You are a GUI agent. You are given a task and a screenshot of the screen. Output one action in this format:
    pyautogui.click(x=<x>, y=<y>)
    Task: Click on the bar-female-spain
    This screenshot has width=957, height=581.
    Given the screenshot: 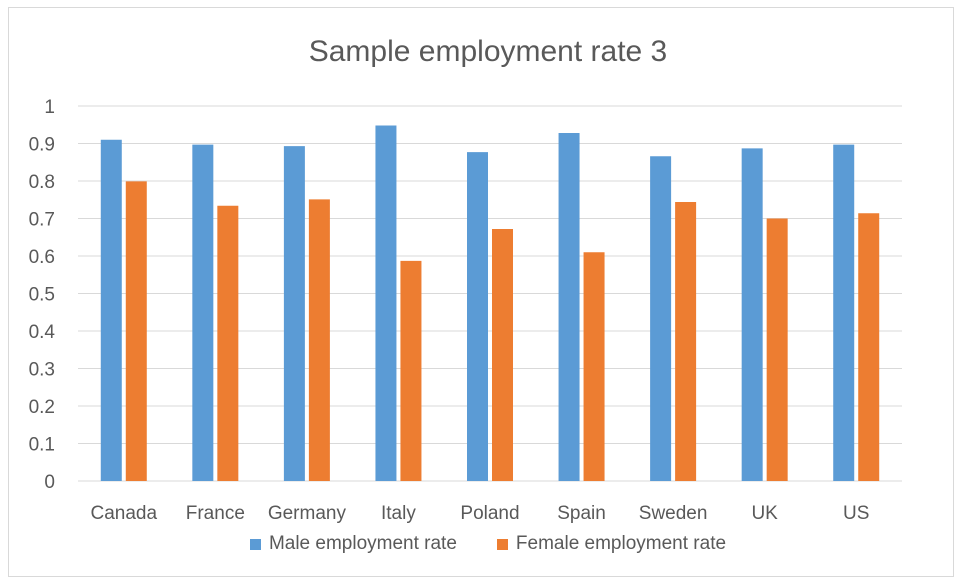 What is the action you would take?
    pyautogui.click(x=594, y=366)
    